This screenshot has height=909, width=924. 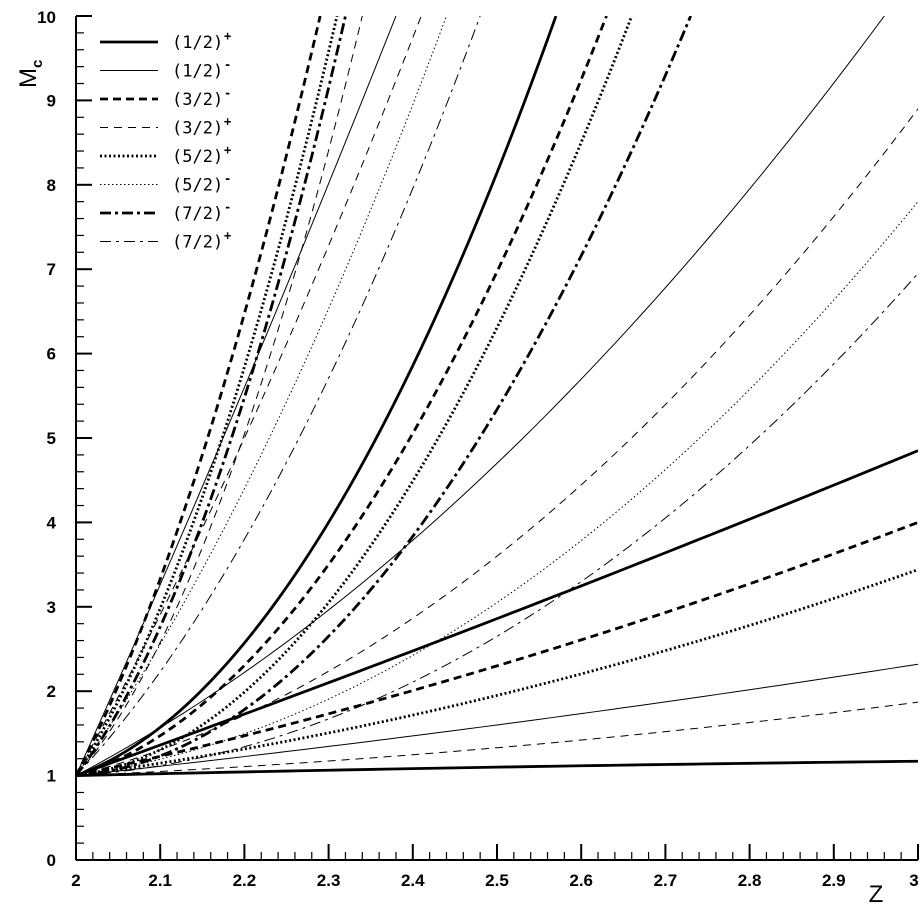 What do you see at coordinates (329, 880) in the screenshot?
I see `x-tick-label: 2.3` at bounding box center [329, 880].